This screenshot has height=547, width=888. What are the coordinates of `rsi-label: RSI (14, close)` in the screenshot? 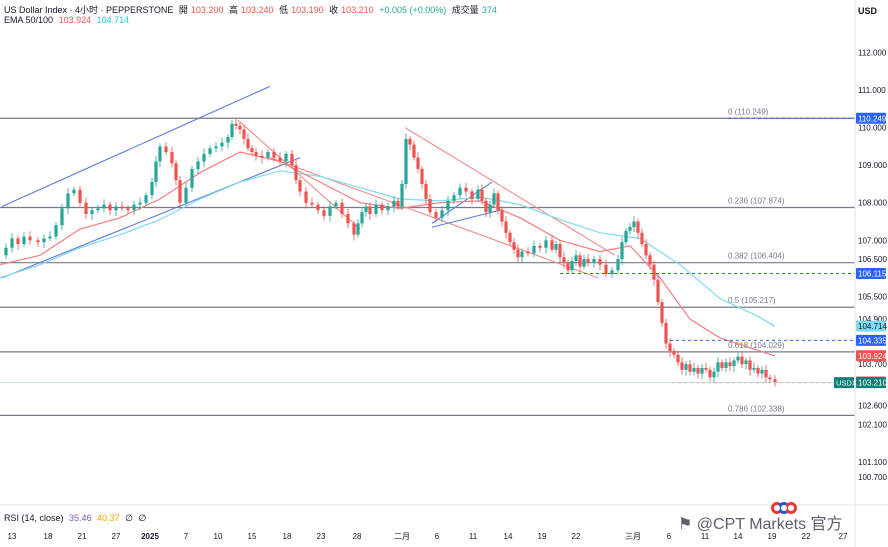 It's located at (34, 518).